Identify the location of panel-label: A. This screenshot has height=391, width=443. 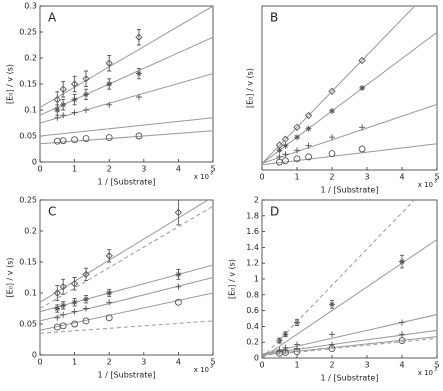
(52, 18).